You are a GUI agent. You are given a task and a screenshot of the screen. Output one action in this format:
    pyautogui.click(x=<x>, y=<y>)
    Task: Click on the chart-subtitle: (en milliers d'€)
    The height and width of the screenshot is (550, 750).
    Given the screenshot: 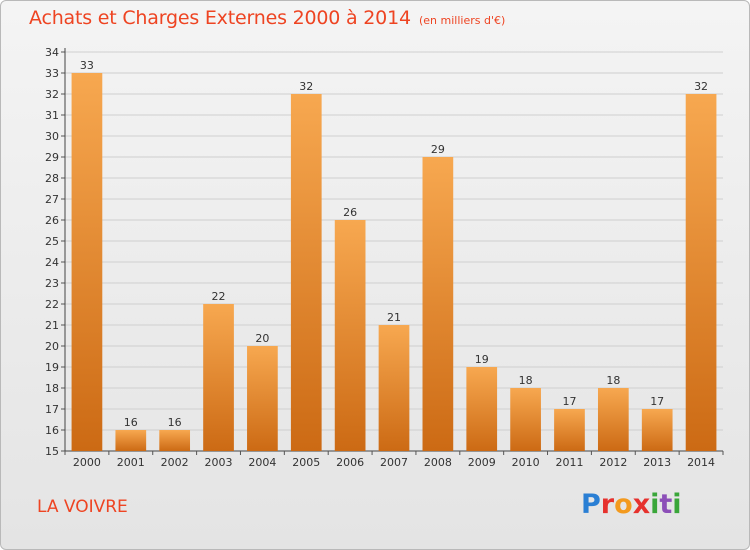 What is the action you would take?
    pyautogui.click(x=462, y=20)
    